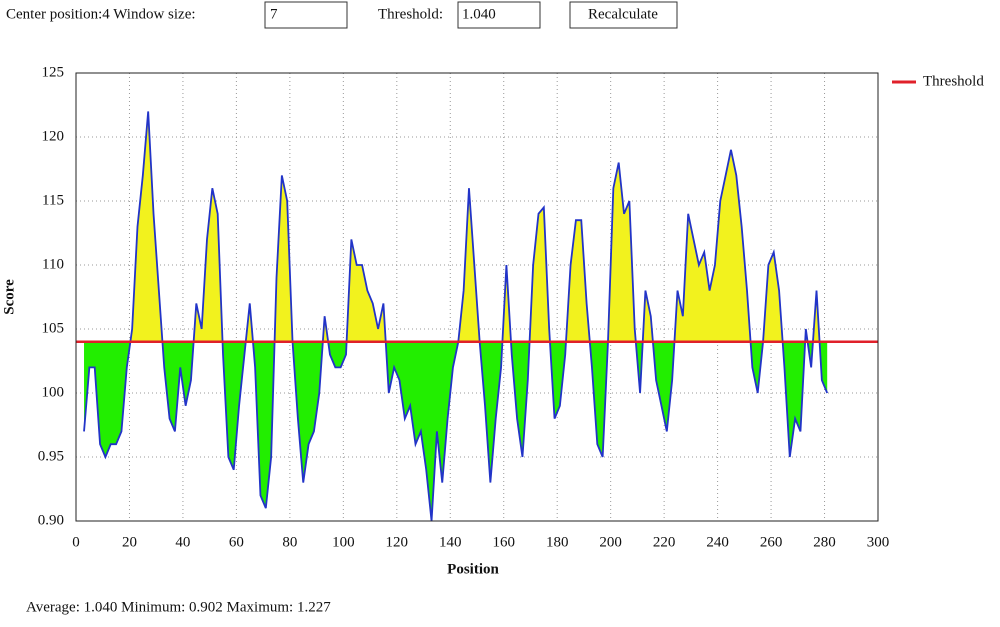 The image size is (1000, 627). I want to click on threshold-value: 1.040, so click(479, 14).